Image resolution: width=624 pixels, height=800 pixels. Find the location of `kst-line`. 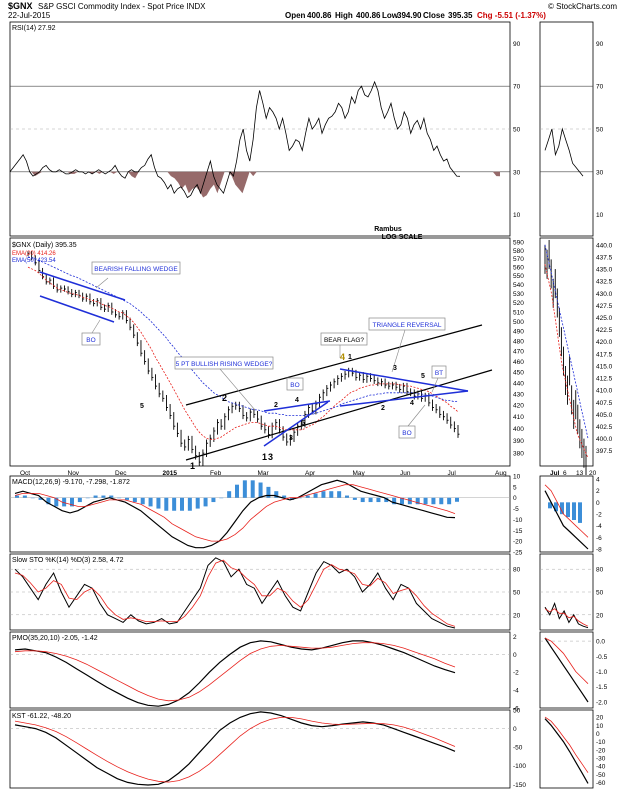

kst-line is located at coordinates (235, 748).